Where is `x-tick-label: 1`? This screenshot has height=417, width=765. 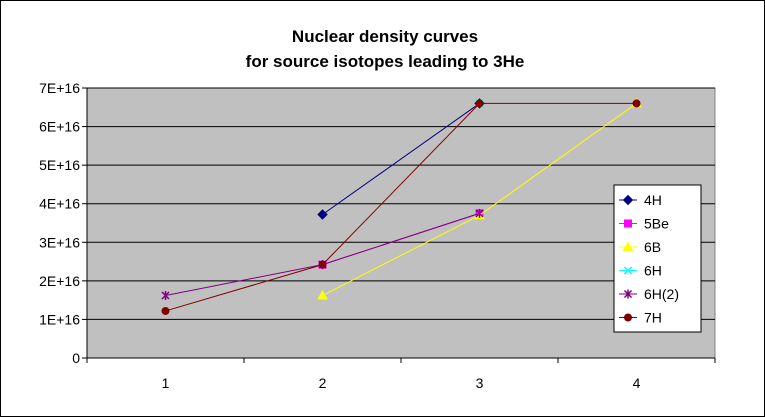
x-tick-label: 1 is located at coordinates (166, 383).